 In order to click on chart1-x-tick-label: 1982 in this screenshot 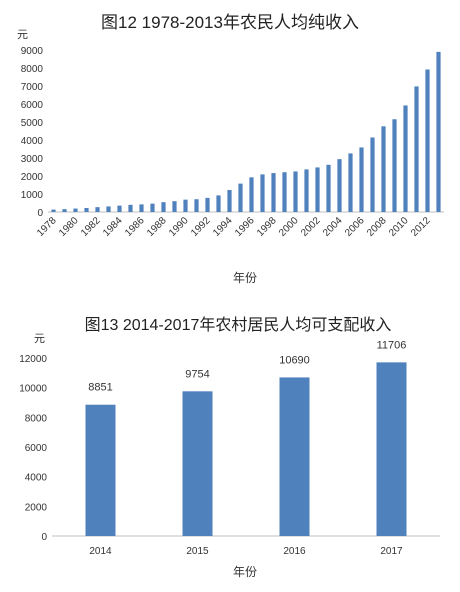, I will do `click(91, 227)`.